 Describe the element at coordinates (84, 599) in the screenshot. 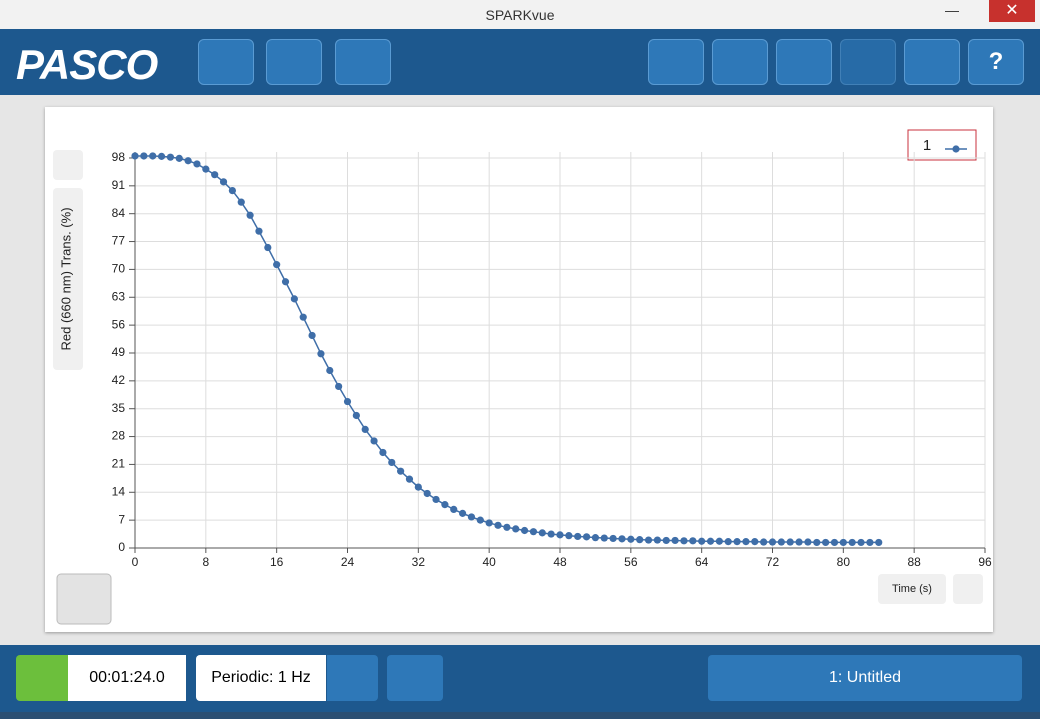

I see `graph-tools-button` at that location.